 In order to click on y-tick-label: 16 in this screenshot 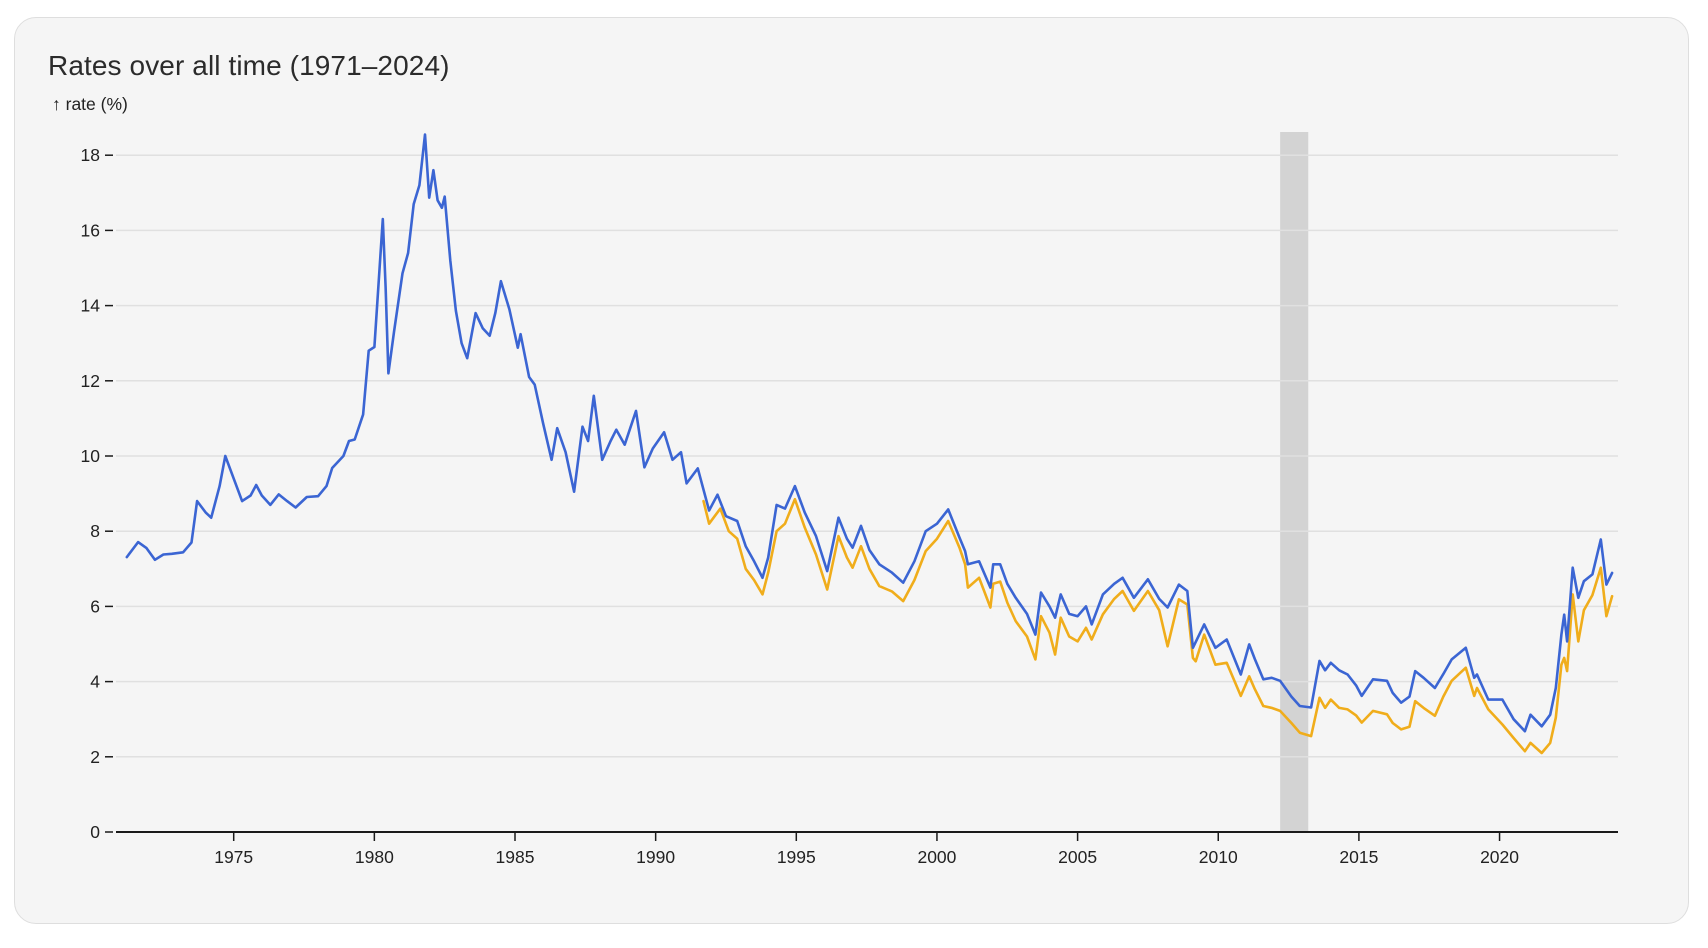, I will do `click(90, 230)`.